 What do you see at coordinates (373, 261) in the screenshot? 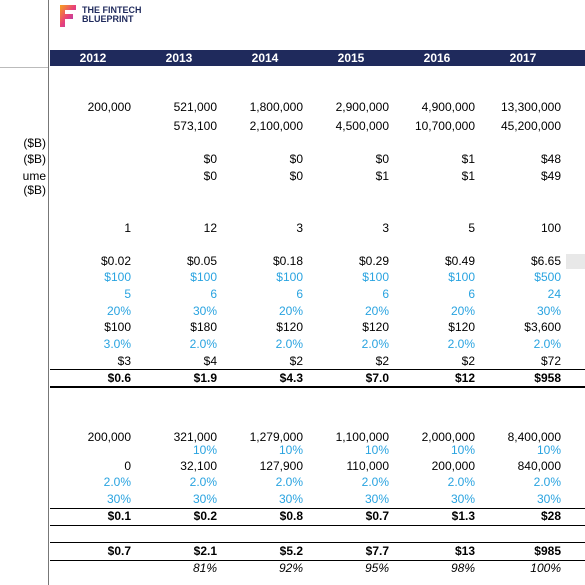
I see `table-cell: $0.29` at bounding box center [373, 261].